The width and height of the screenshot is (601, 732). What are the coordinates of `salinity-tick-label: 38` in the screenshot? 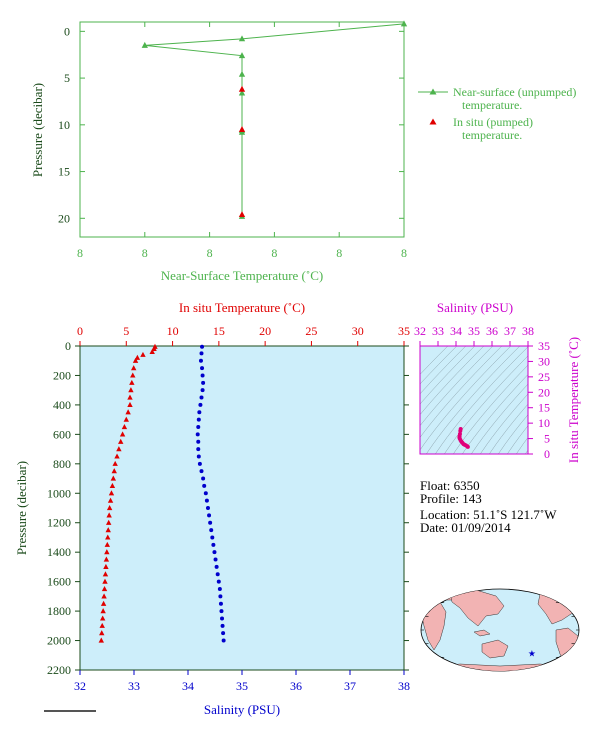 It's located at (404, 686).